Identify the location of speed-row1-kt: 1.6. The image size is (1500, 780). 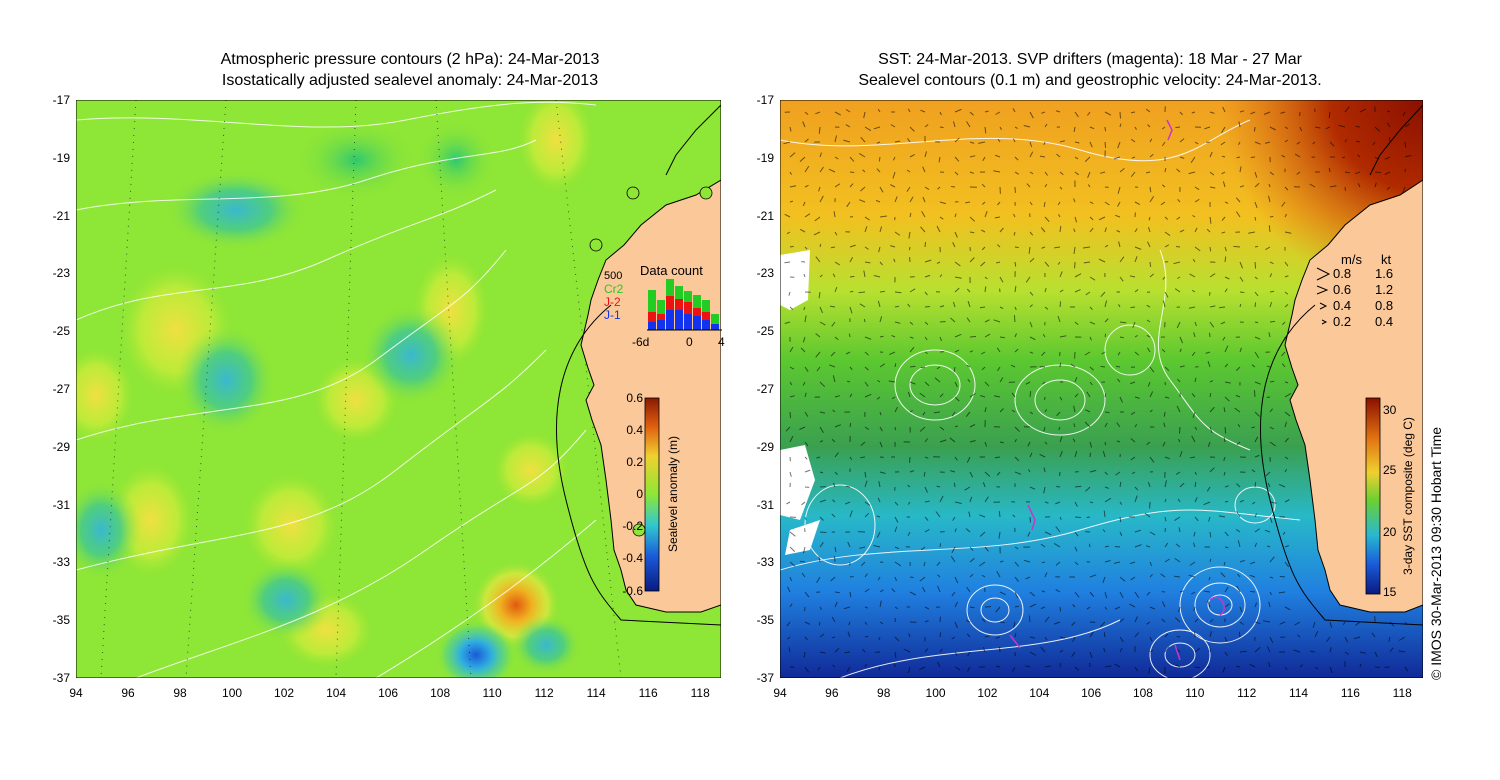
(1384, 273).